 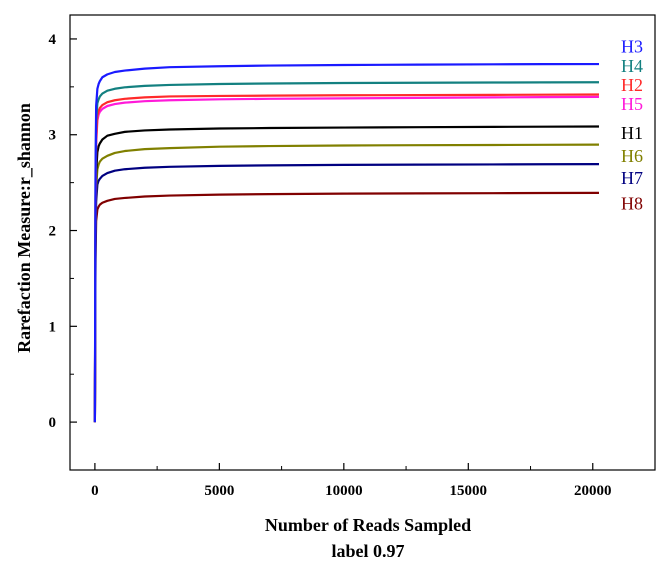 I want to click on series-label-h2: H2, so click(x=632, y=85).